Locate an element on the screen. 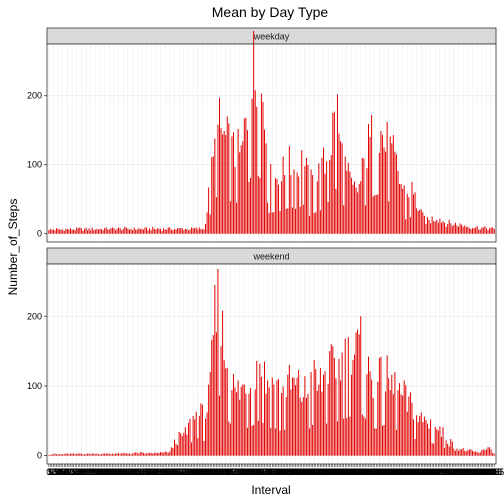 This screenshot has width=504, height=504. x-tick-label: 935 is located at coordinates (227, 472).